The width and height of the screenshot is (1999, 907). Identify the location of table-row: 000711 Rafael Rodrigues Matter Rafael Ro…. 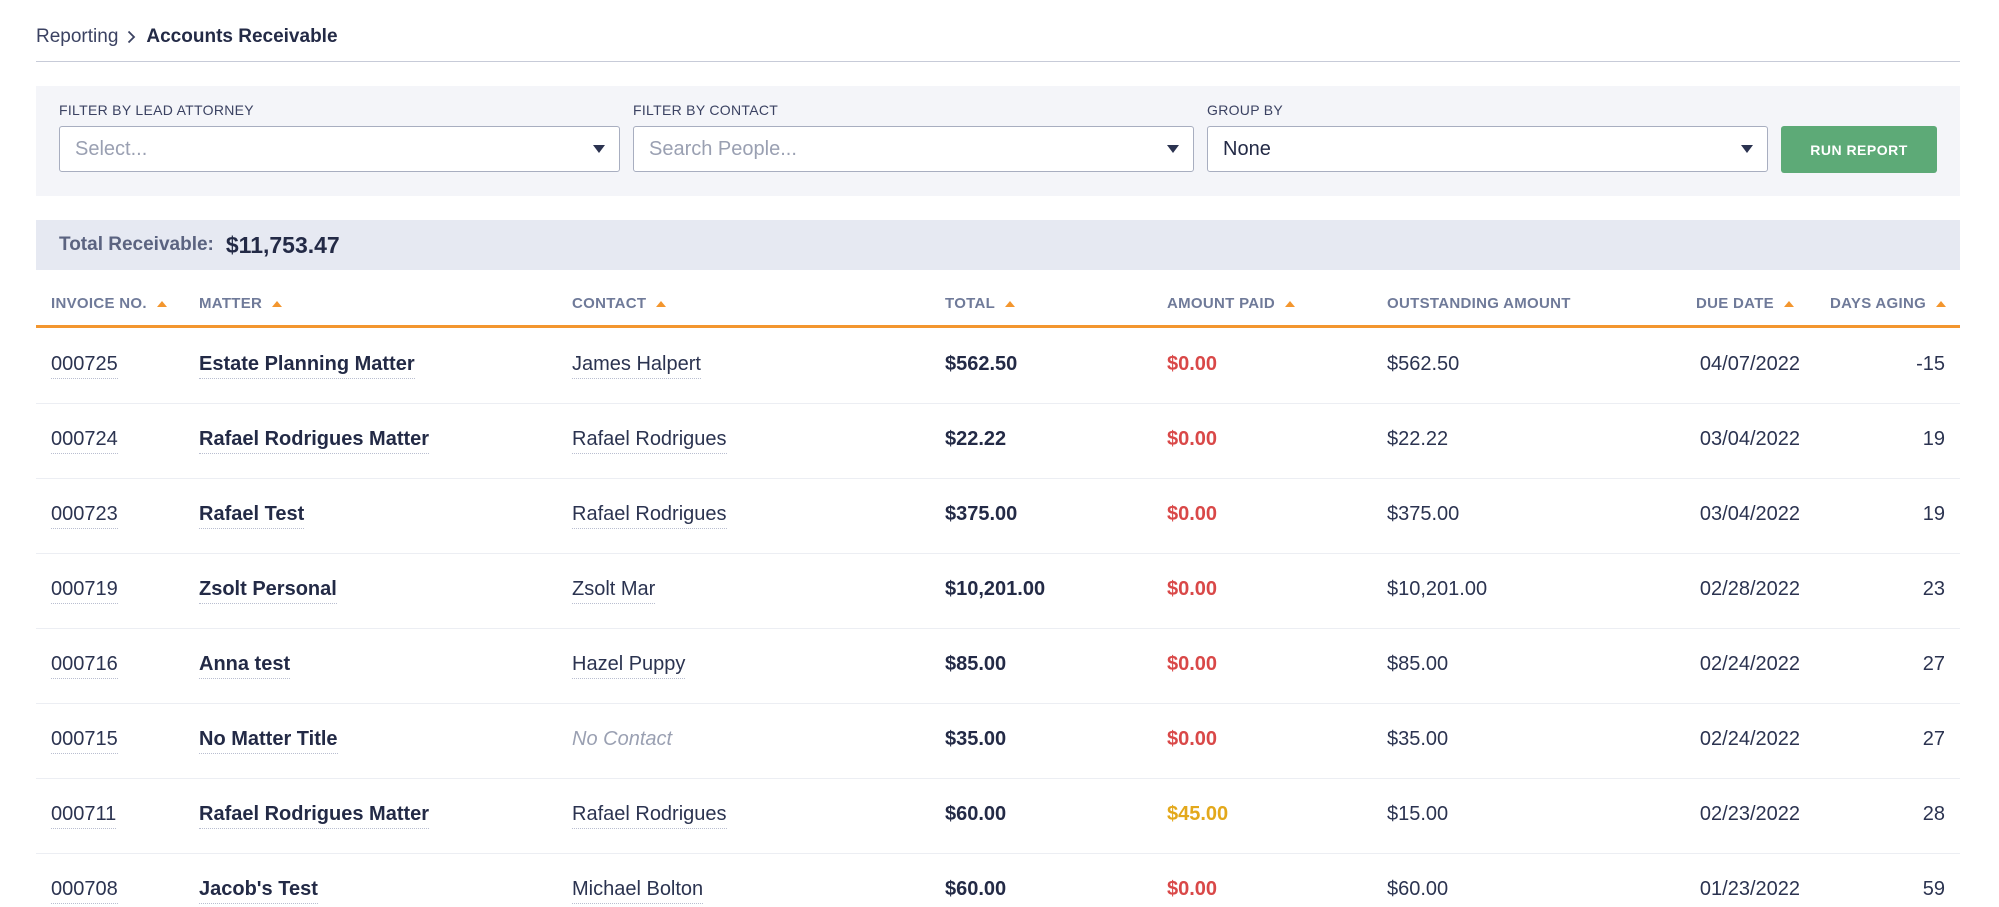
(998, 816).